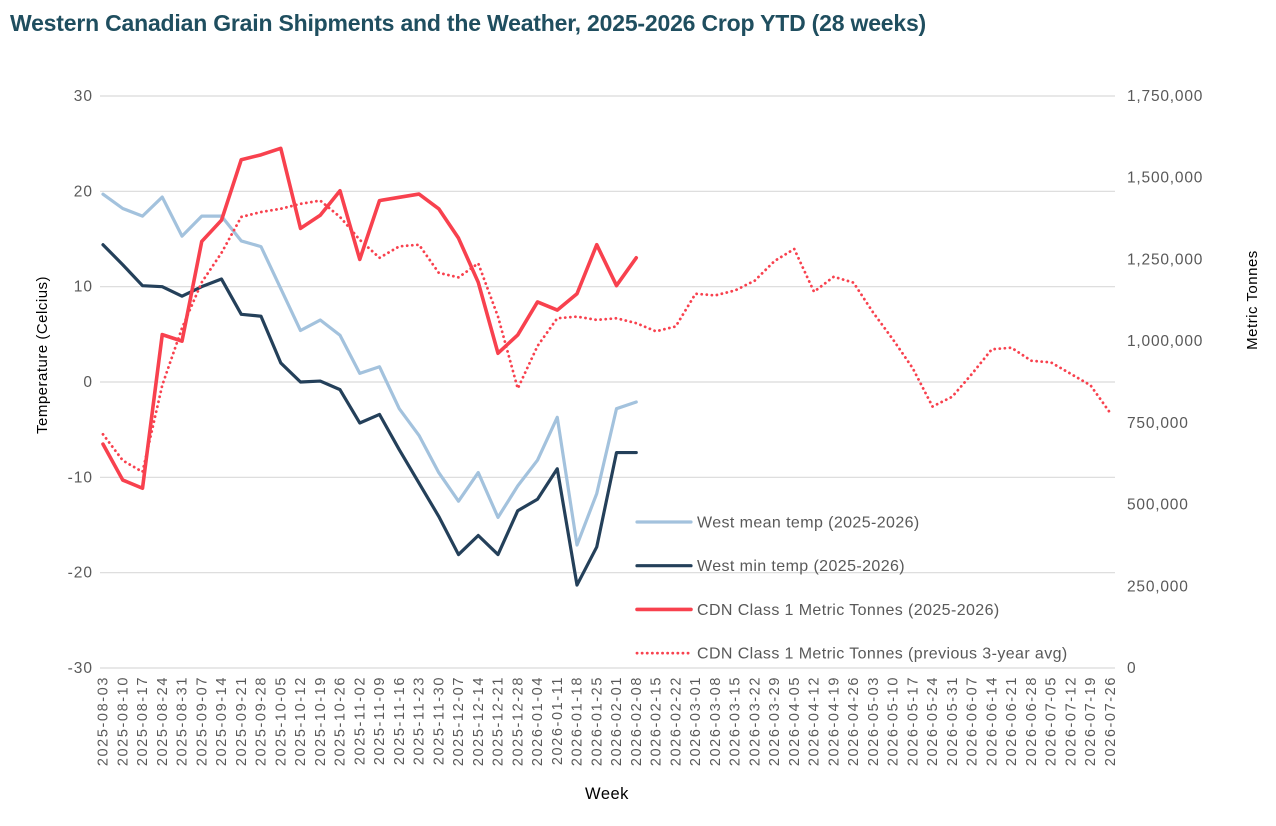 The height and width of the screenshot is (826, 1276). I want to click on legend-item: CDN Class 1 Metric Tonnes (2025-2026), so click(817, 610).